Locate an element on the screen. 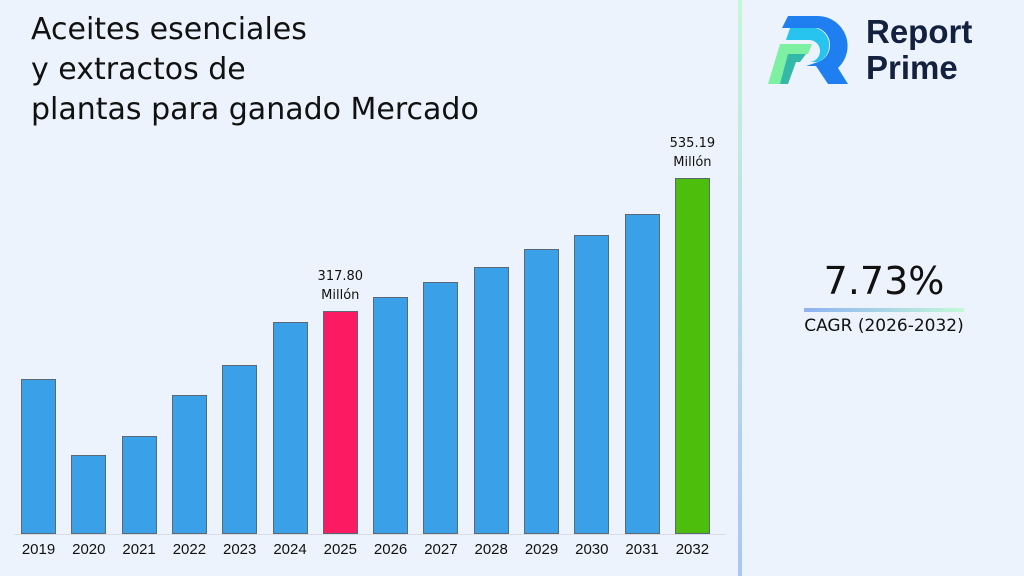  x-axis-line is located at coordinates (370, 534).